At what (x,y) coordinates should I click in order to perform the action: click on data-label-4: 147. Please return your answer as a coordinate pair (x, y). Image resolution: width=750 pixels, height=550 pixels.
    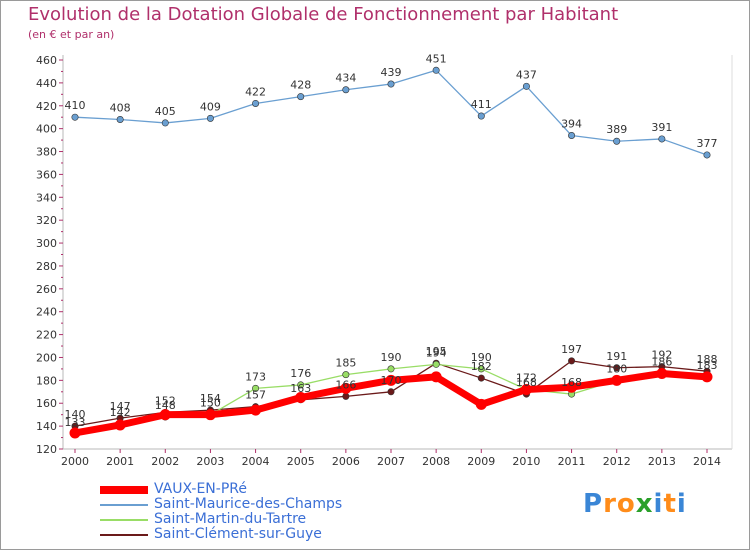
    Looking at the image, I should click on (120, 406).